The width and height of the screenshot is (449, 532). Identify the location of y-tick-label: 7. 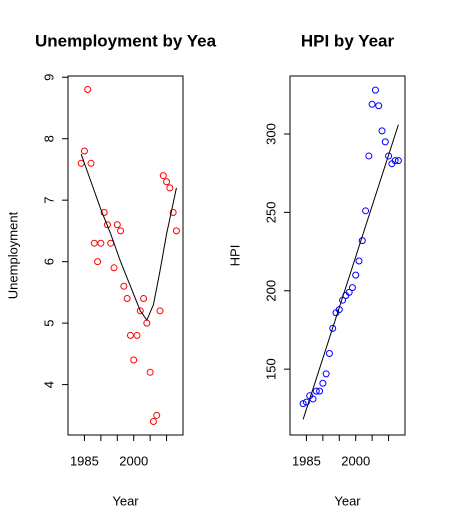
(48, 200).